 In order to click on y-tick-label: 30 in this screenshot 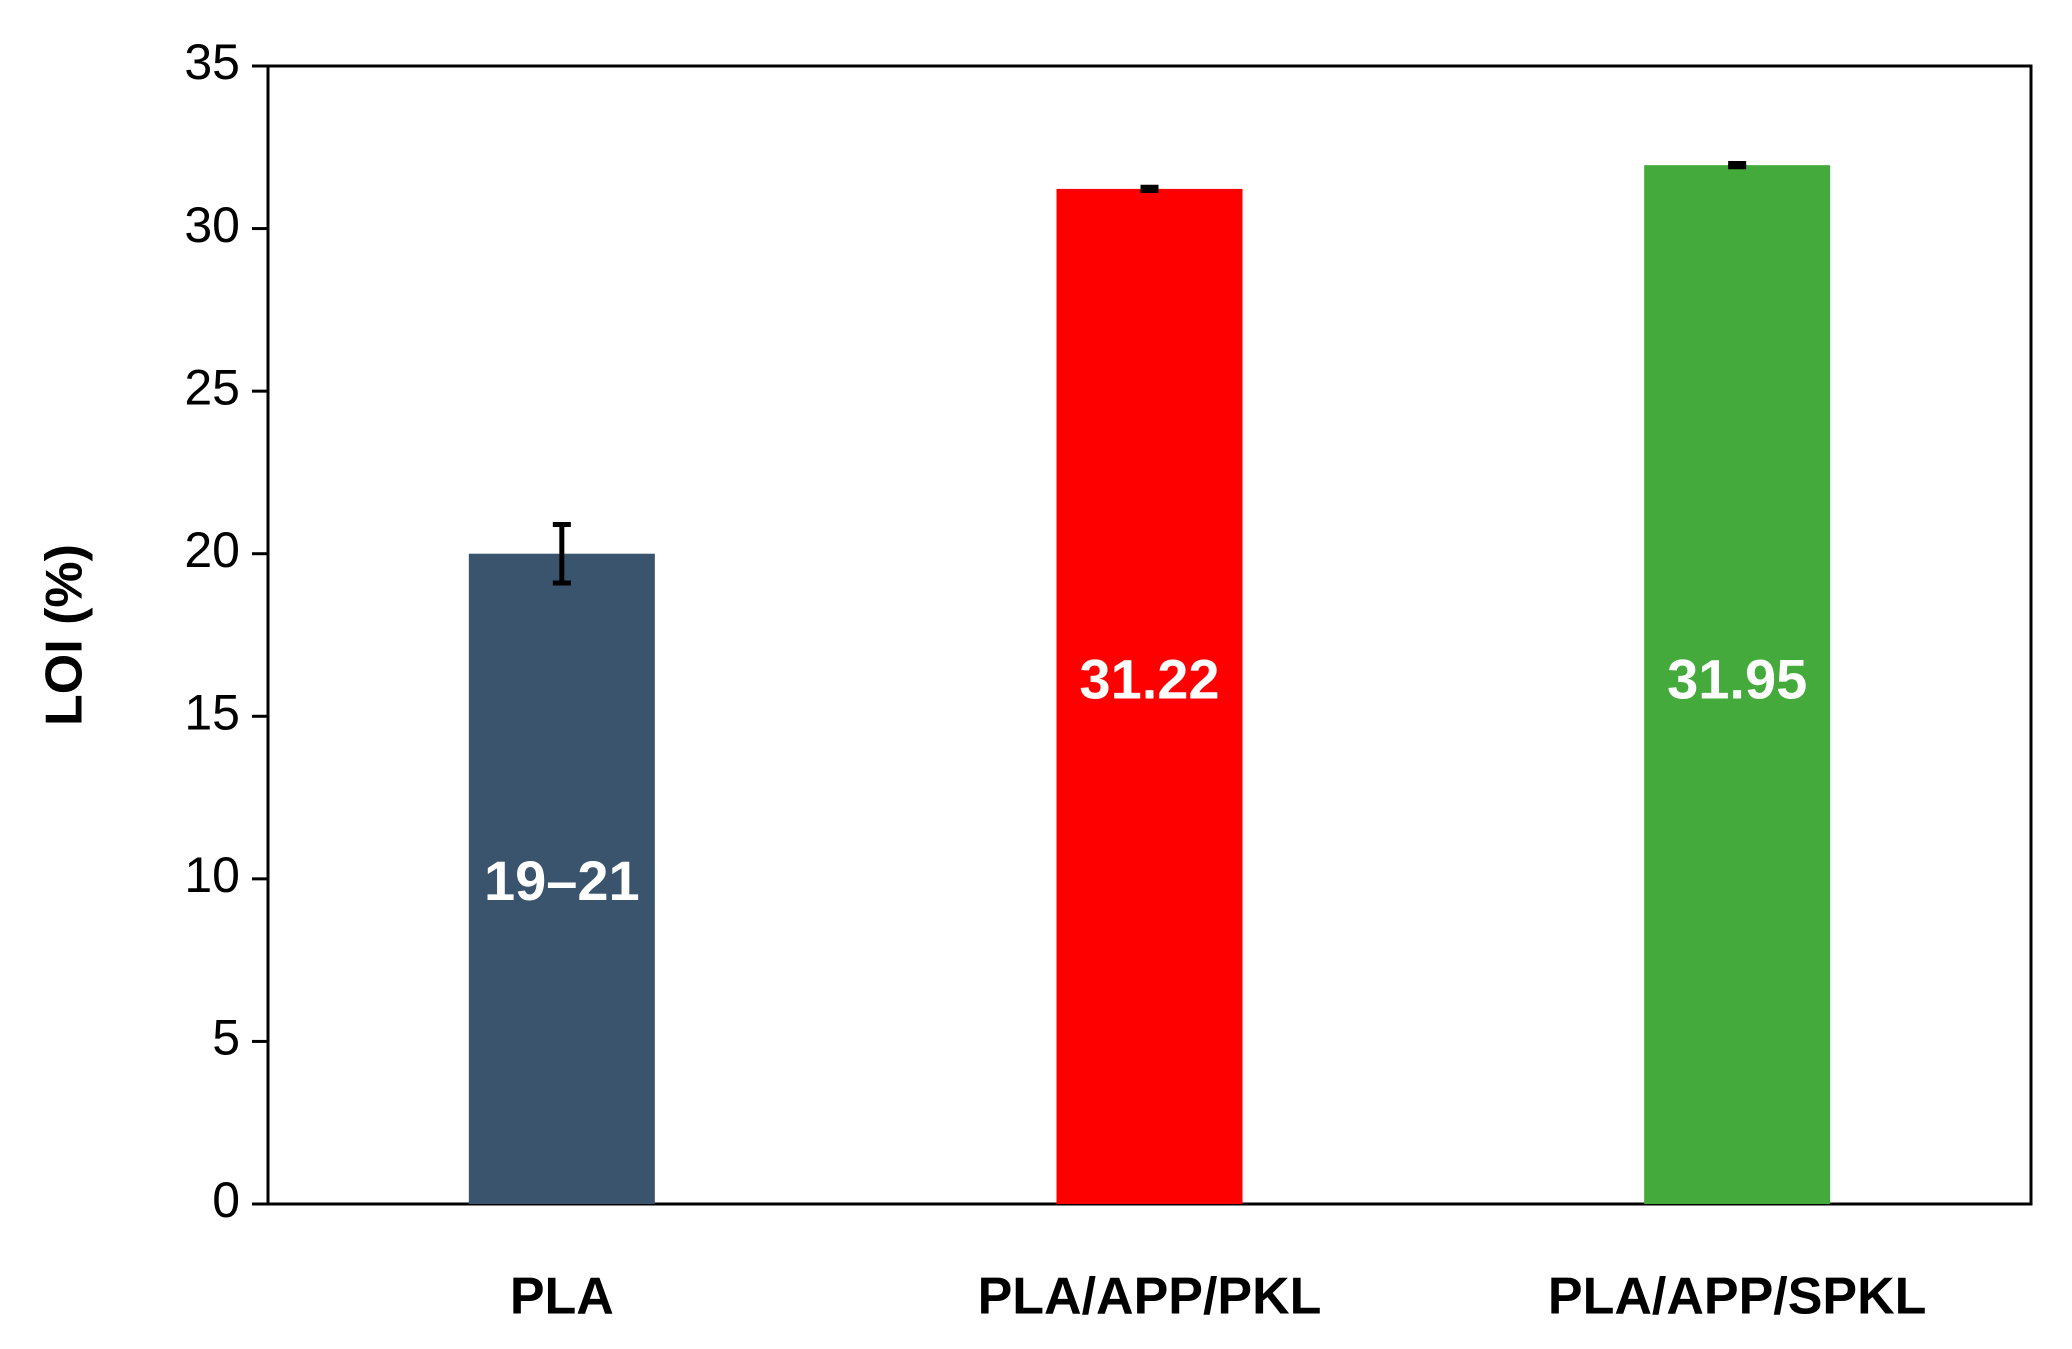, I will do `click(212, 225)`.